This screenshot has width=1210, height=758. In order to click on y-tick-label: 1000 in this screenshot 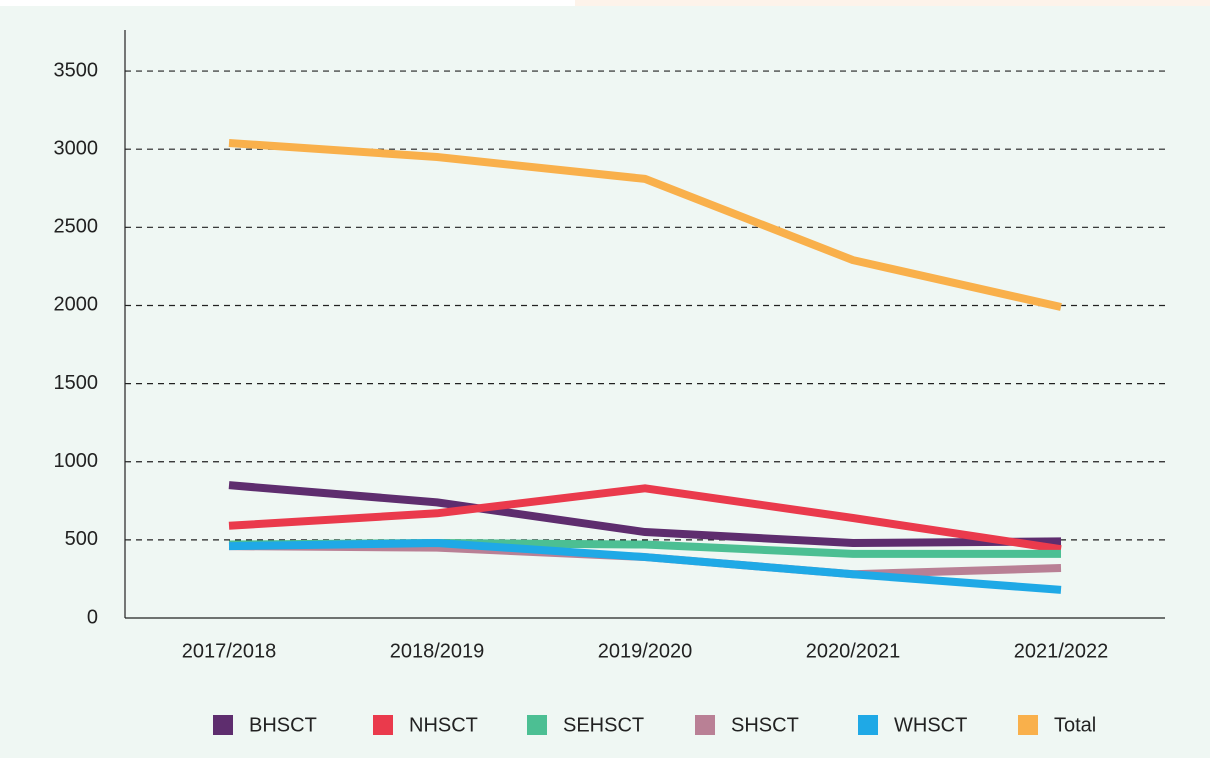, I will do `click(76, 461)`.